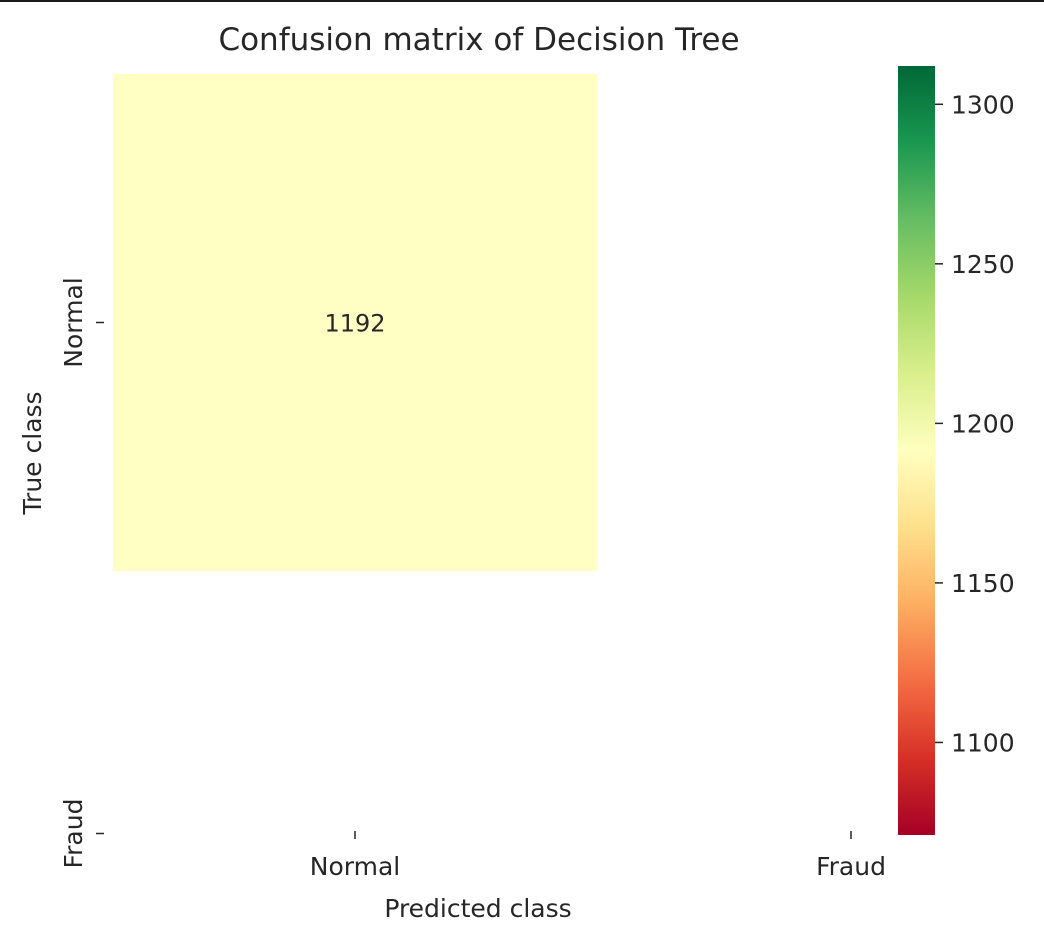 Image resolution: width=1044 pixels, height=942 pixels. I want to click on chart-title: Confusion matrix of Decision Tree, so click(478, 40).